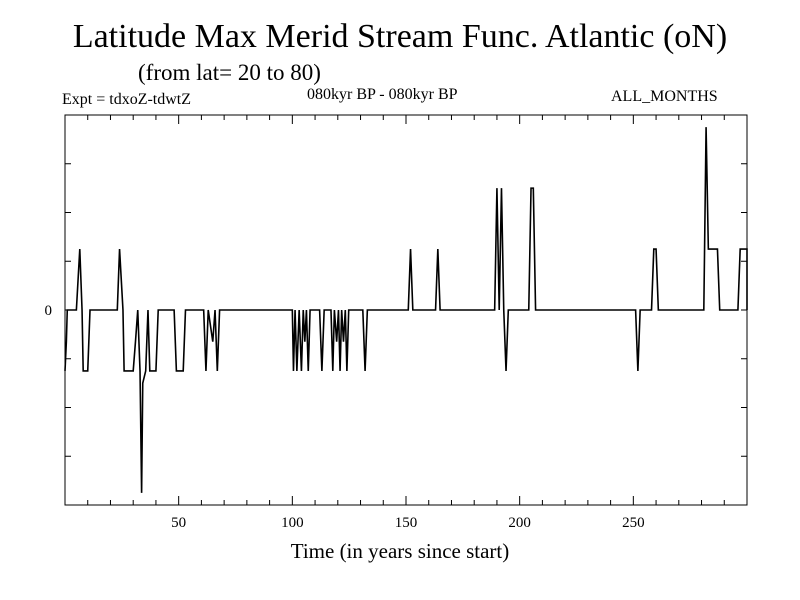  What do you see at coordinates (229, 72) in the screenshot?
I see `chart-subtitle: (from lat= 20 to 80)` at bounding box center [229, 72].